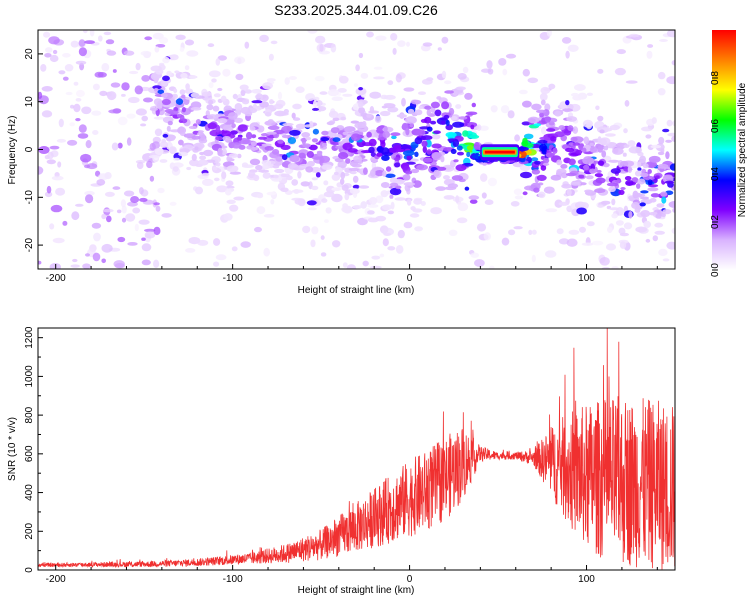  I want to click on colorbar-tick-label: 0.0, so click(715, 270).